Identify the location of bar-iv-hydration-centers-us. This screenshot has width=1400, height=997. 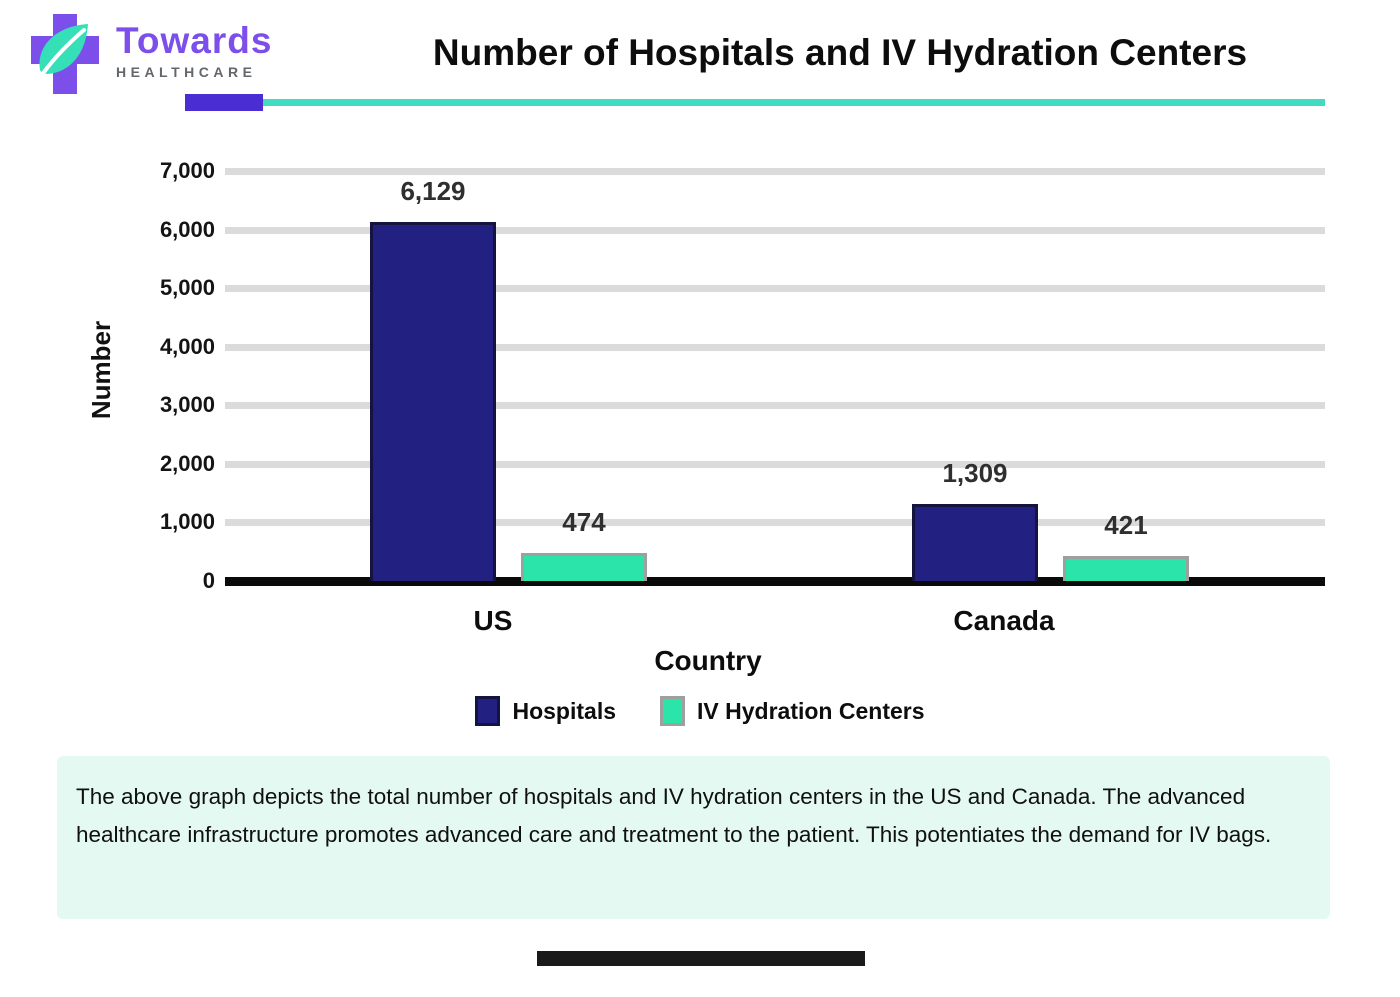
(584, 567).